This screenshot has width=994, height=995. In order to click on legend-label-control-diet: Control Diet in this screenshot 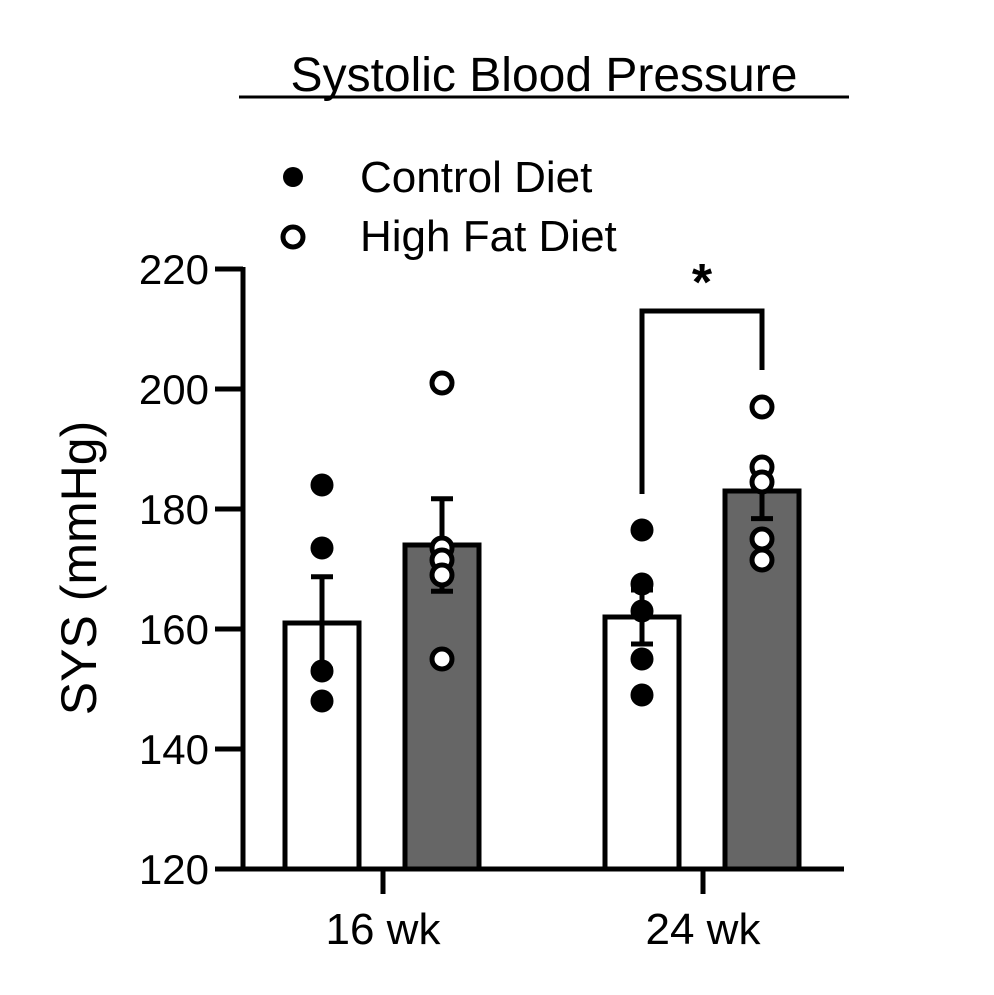, I will do `click(476, 177)`.